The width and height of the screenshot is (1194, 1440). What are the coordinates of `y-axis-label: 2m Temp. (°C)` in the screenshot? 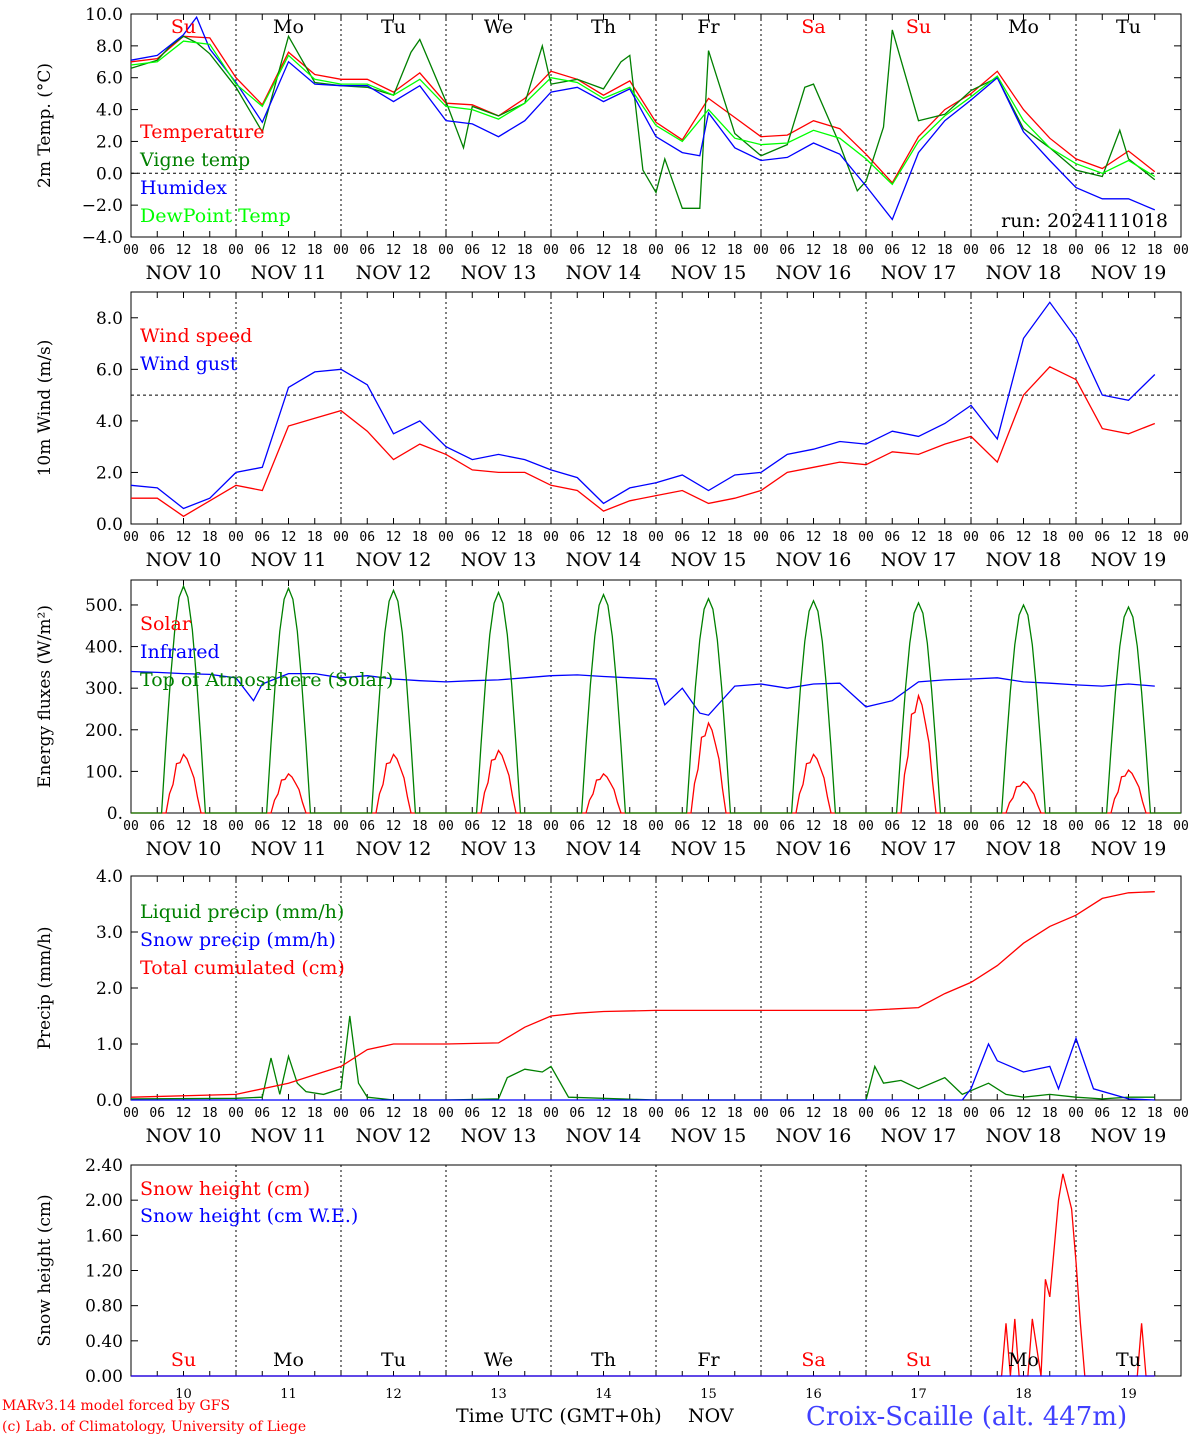 It's located at (45, 125).